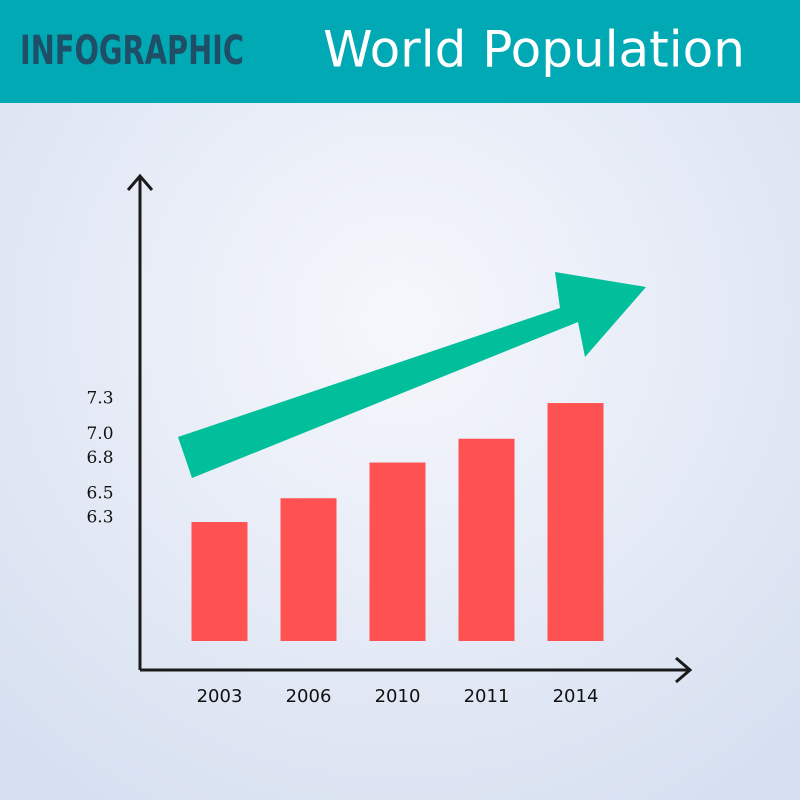 This screenshot has height=800, width=800. I want to click on header-bar, so click(400, 51).